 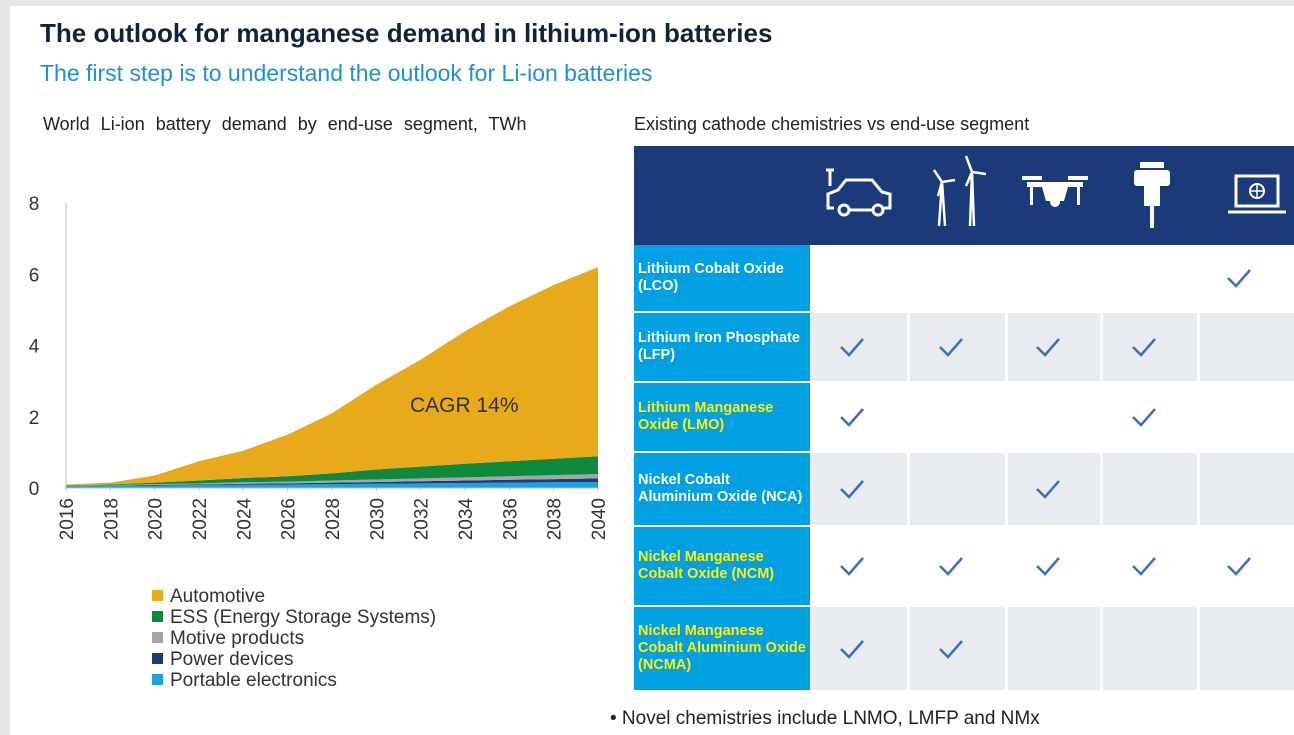 What do you see at coordinates (156, 519) in the screenshot?
I see `x-tick-label: 2020` at bounding box center [156, 519].